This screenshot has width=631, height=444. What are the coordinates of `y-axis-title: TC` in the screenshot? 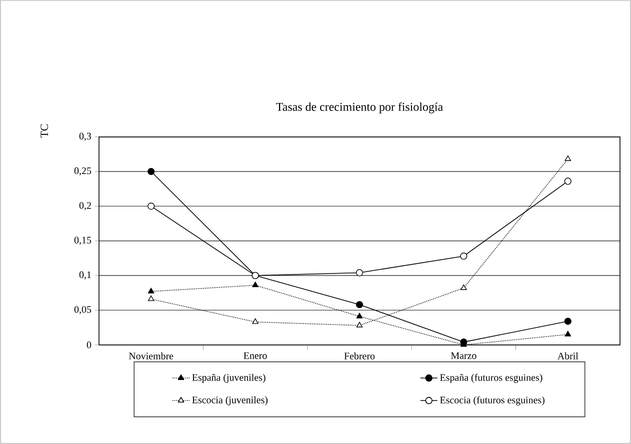 It's located at (44, 131).